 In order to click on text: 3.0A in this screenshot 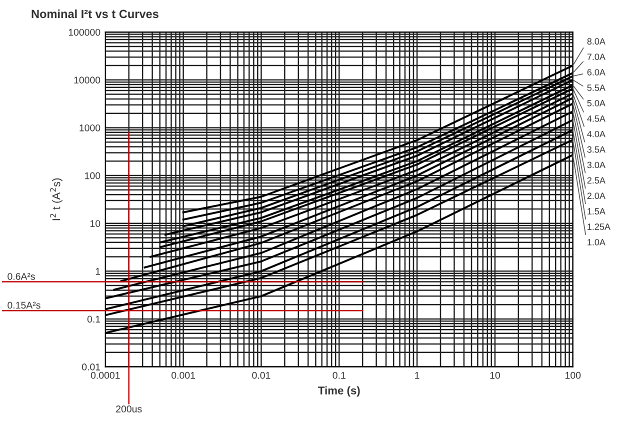, I will do `click(596, 165)`.